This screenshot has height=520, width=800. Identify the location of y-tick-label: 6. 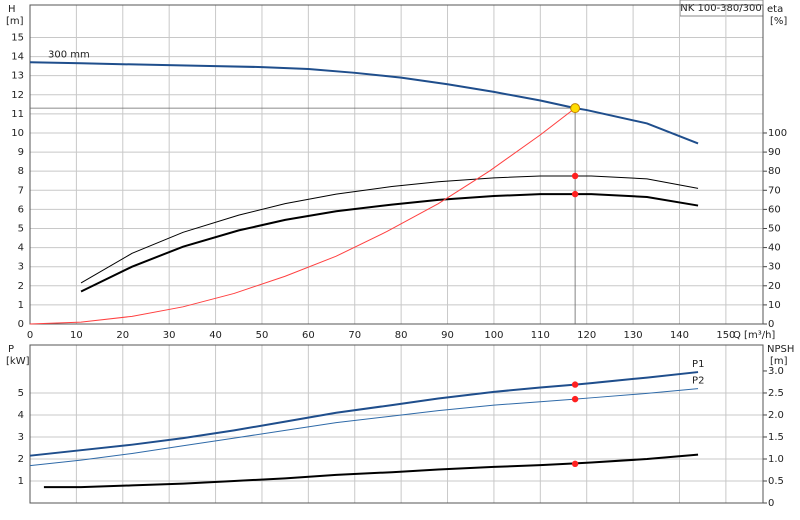
(21, 209).